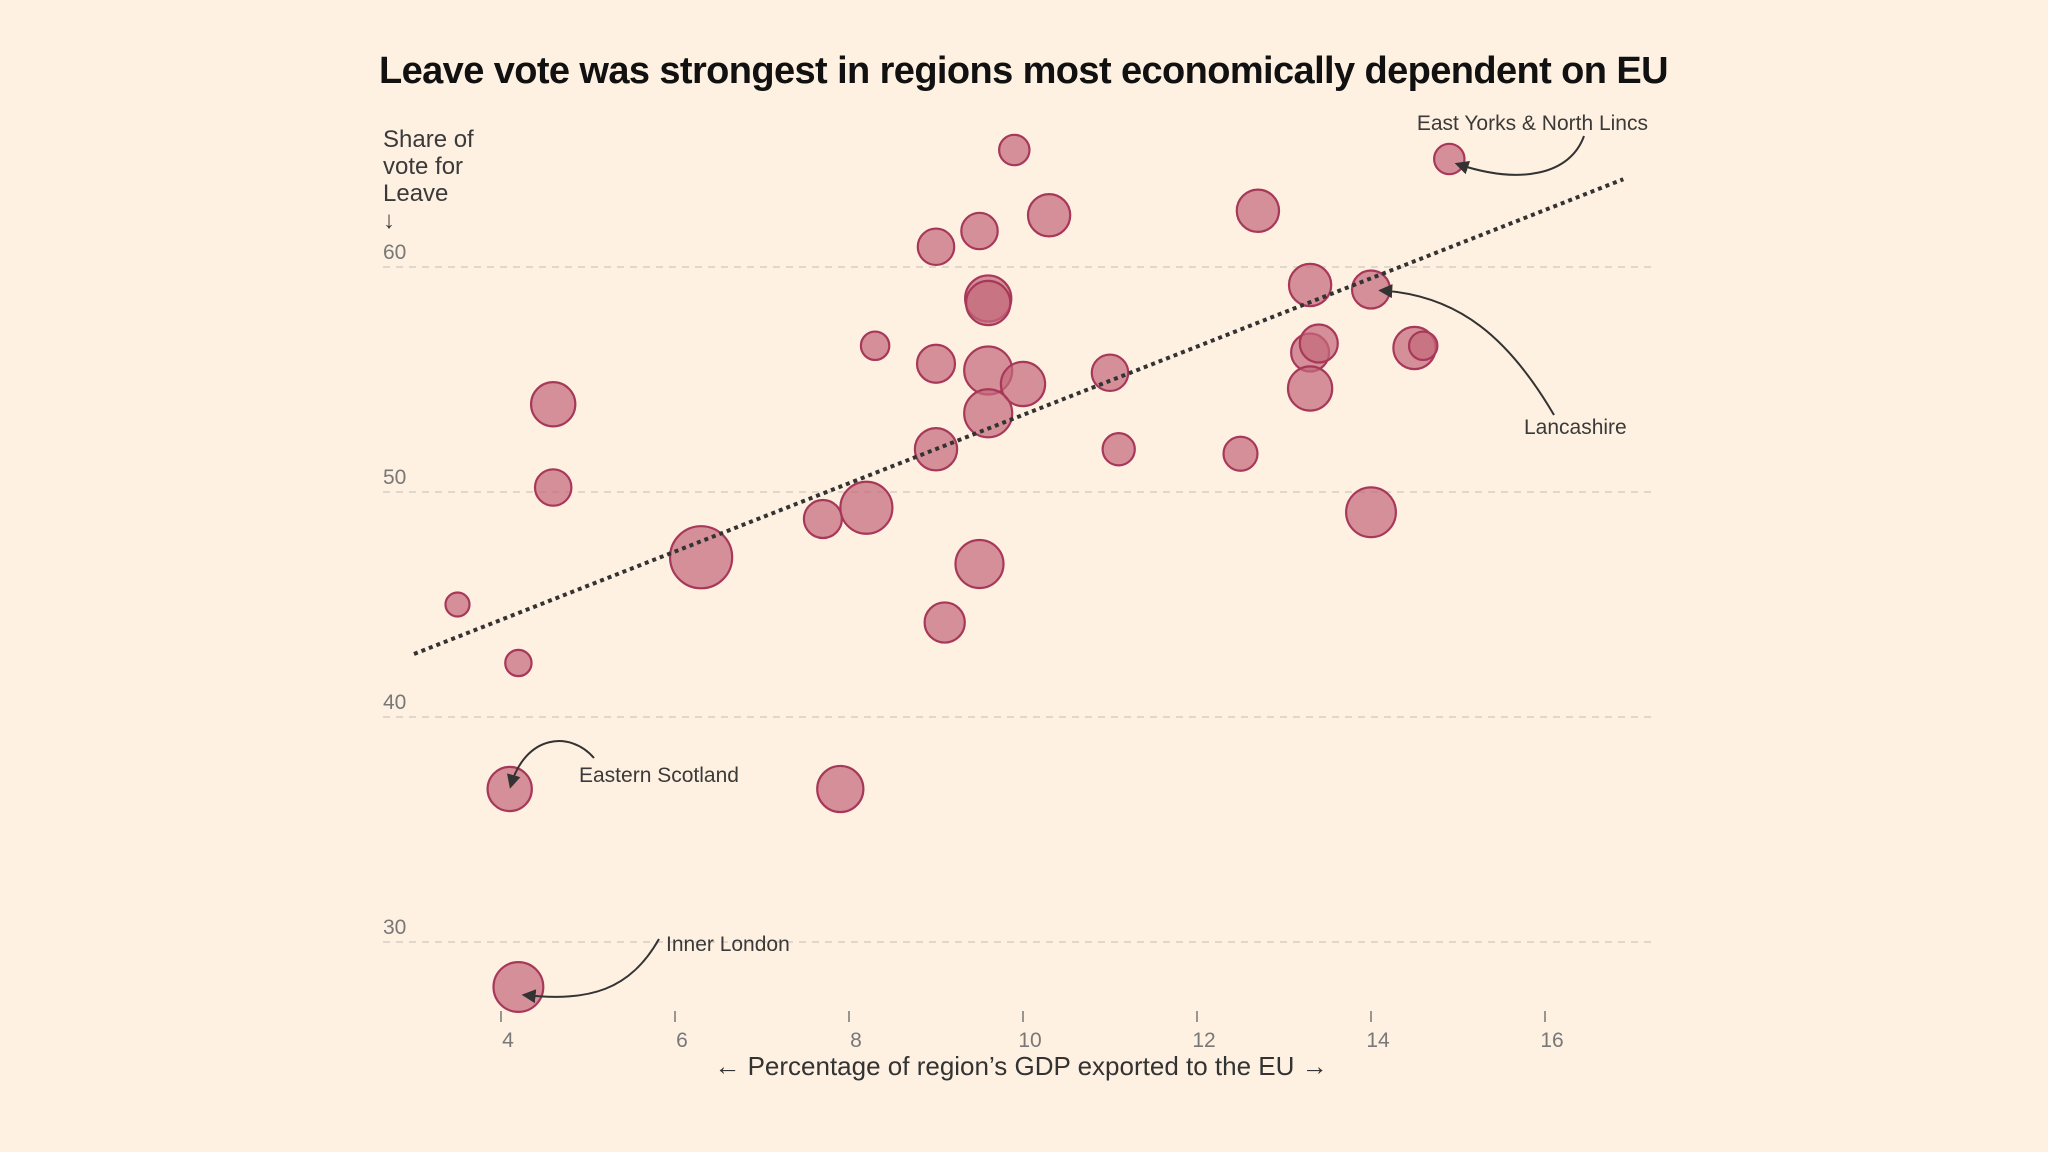  I want to click on y-axis-label: Share of vote for Leave ↓, so click(428, 180).